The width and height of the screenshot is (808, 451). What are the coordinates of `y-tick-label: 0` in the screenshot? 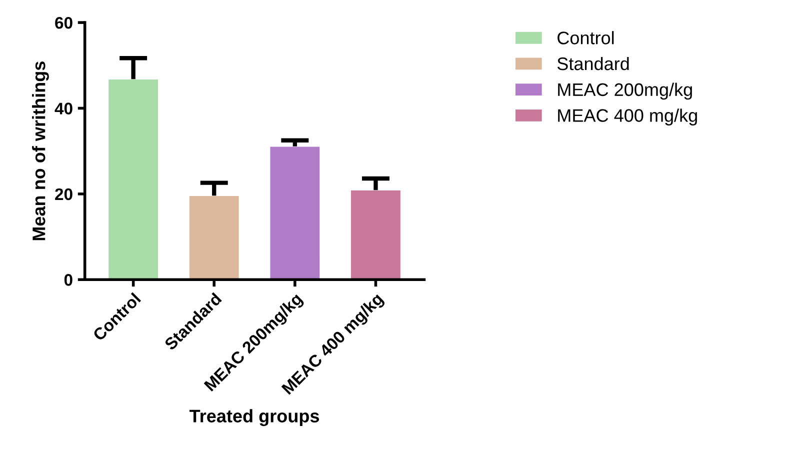 It's located at (68, 280).